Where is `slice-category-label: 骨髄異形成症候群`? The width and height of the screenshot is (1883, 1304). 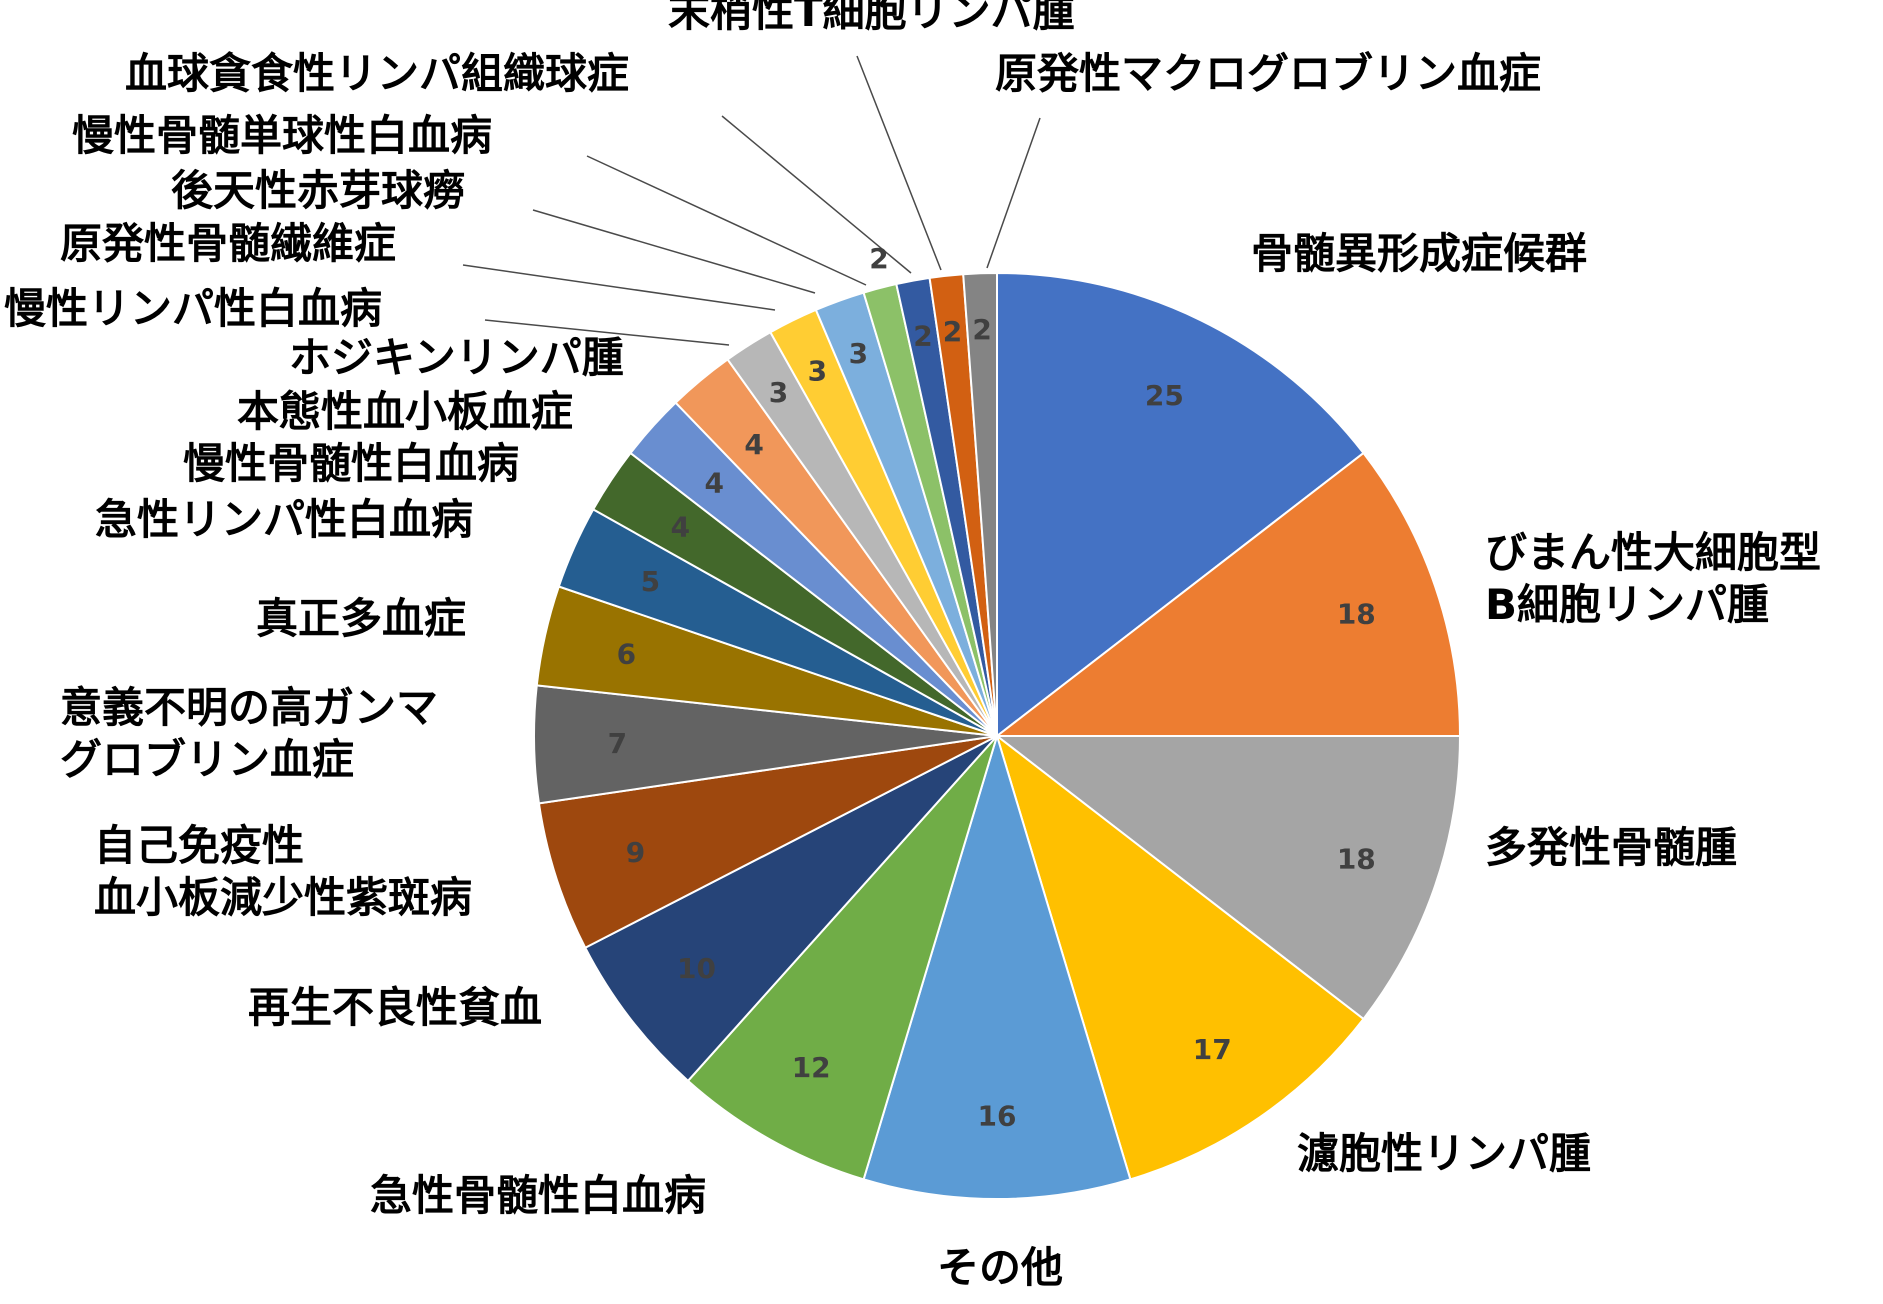
slice-category-label: 骨髄異形成症候群 is located at coordinates (1419, 253).